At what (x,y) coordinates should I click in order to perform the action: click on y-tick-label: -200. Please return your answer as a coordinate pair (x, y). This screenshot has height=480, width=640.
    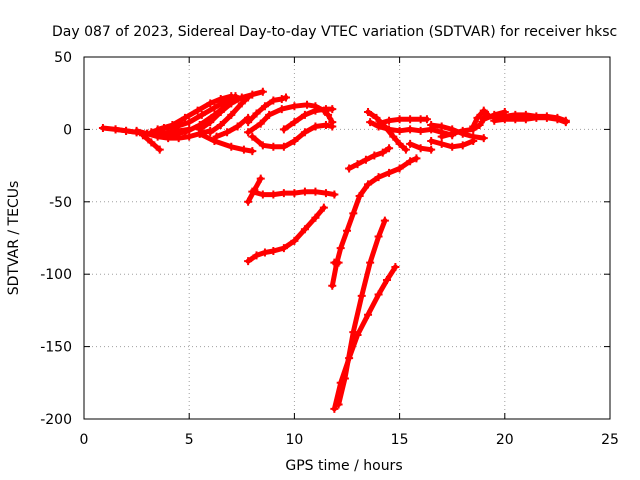
    Looking at the image, I should click on (56, 420).